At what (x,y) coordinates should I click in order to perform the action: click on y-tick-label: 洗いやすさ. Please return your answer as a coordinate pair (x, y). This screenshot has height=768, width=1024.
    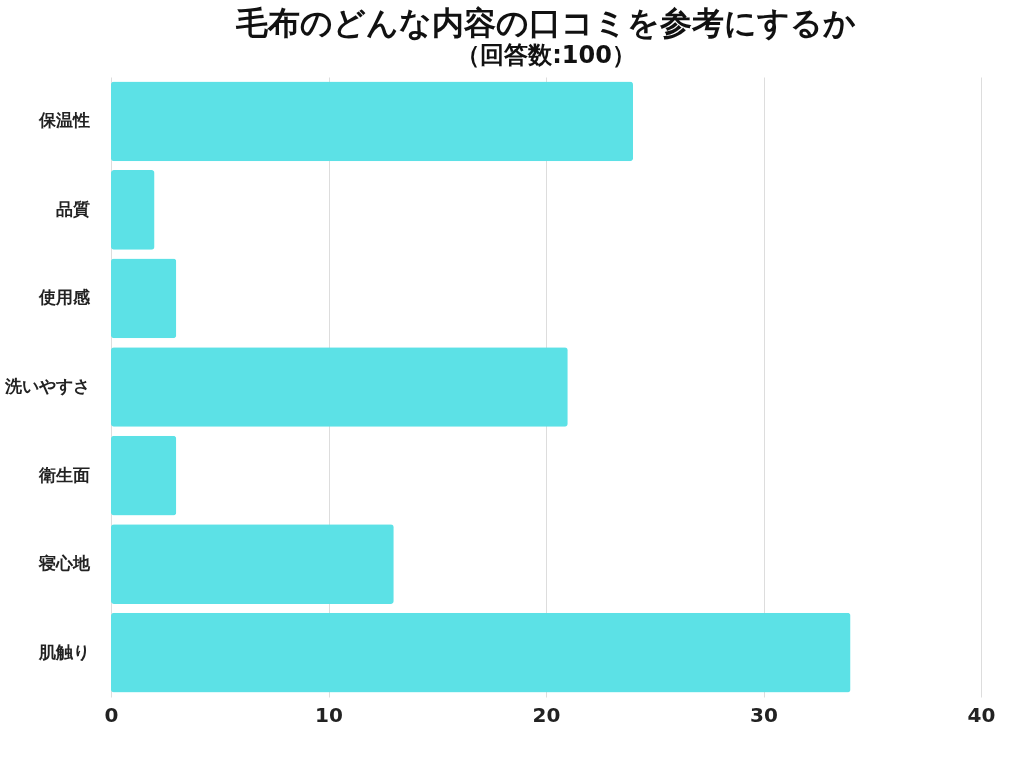
    Looking at the image, I should click on (46, 386).